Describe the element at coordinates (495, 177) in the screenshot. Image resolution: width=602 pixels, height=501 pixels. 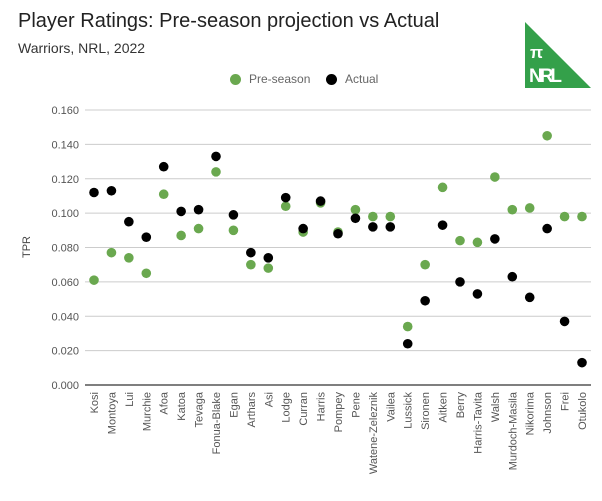
I see `point-pre-season-walsh` at that location.